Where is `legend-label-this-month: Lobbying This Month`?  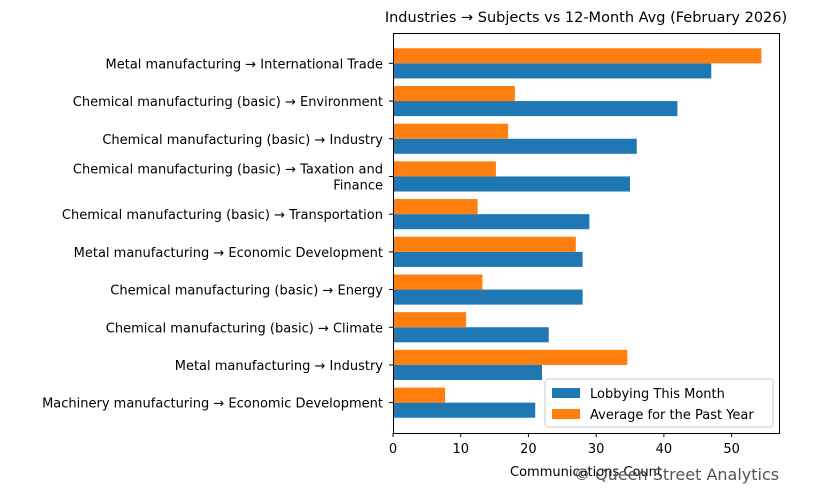
legend-label-this-month: Lobbying This Month is located at coordinates (657, 394).